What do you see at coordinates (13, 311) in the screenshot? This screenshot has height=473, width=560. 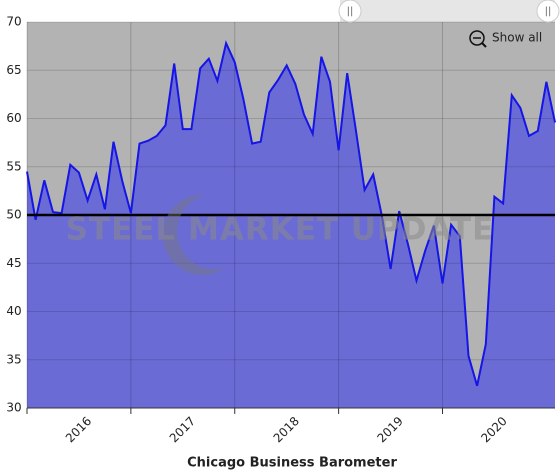 I see `y-tick-label: 40` at bounding box center [13, 311].